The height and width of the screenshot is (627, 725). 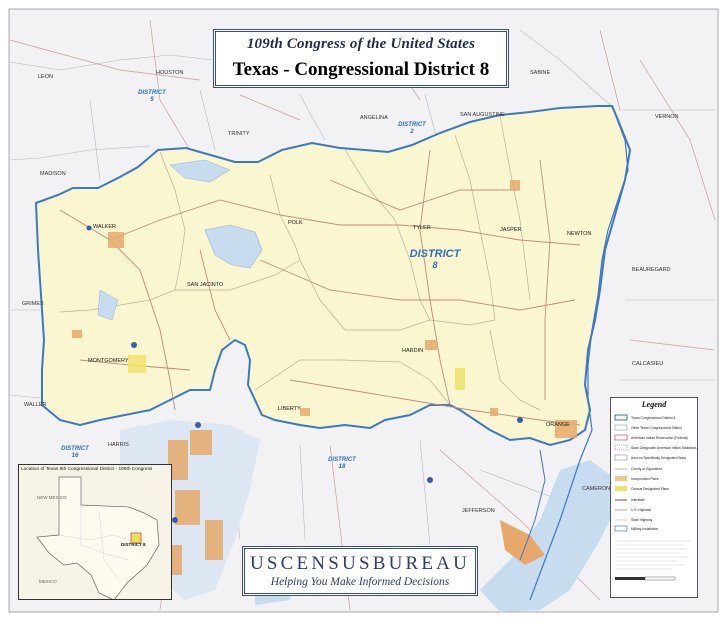 What do you see at coordinates (191, 502) in the screenshot?
I see `houston-urban` at bounding box center [191, 502].